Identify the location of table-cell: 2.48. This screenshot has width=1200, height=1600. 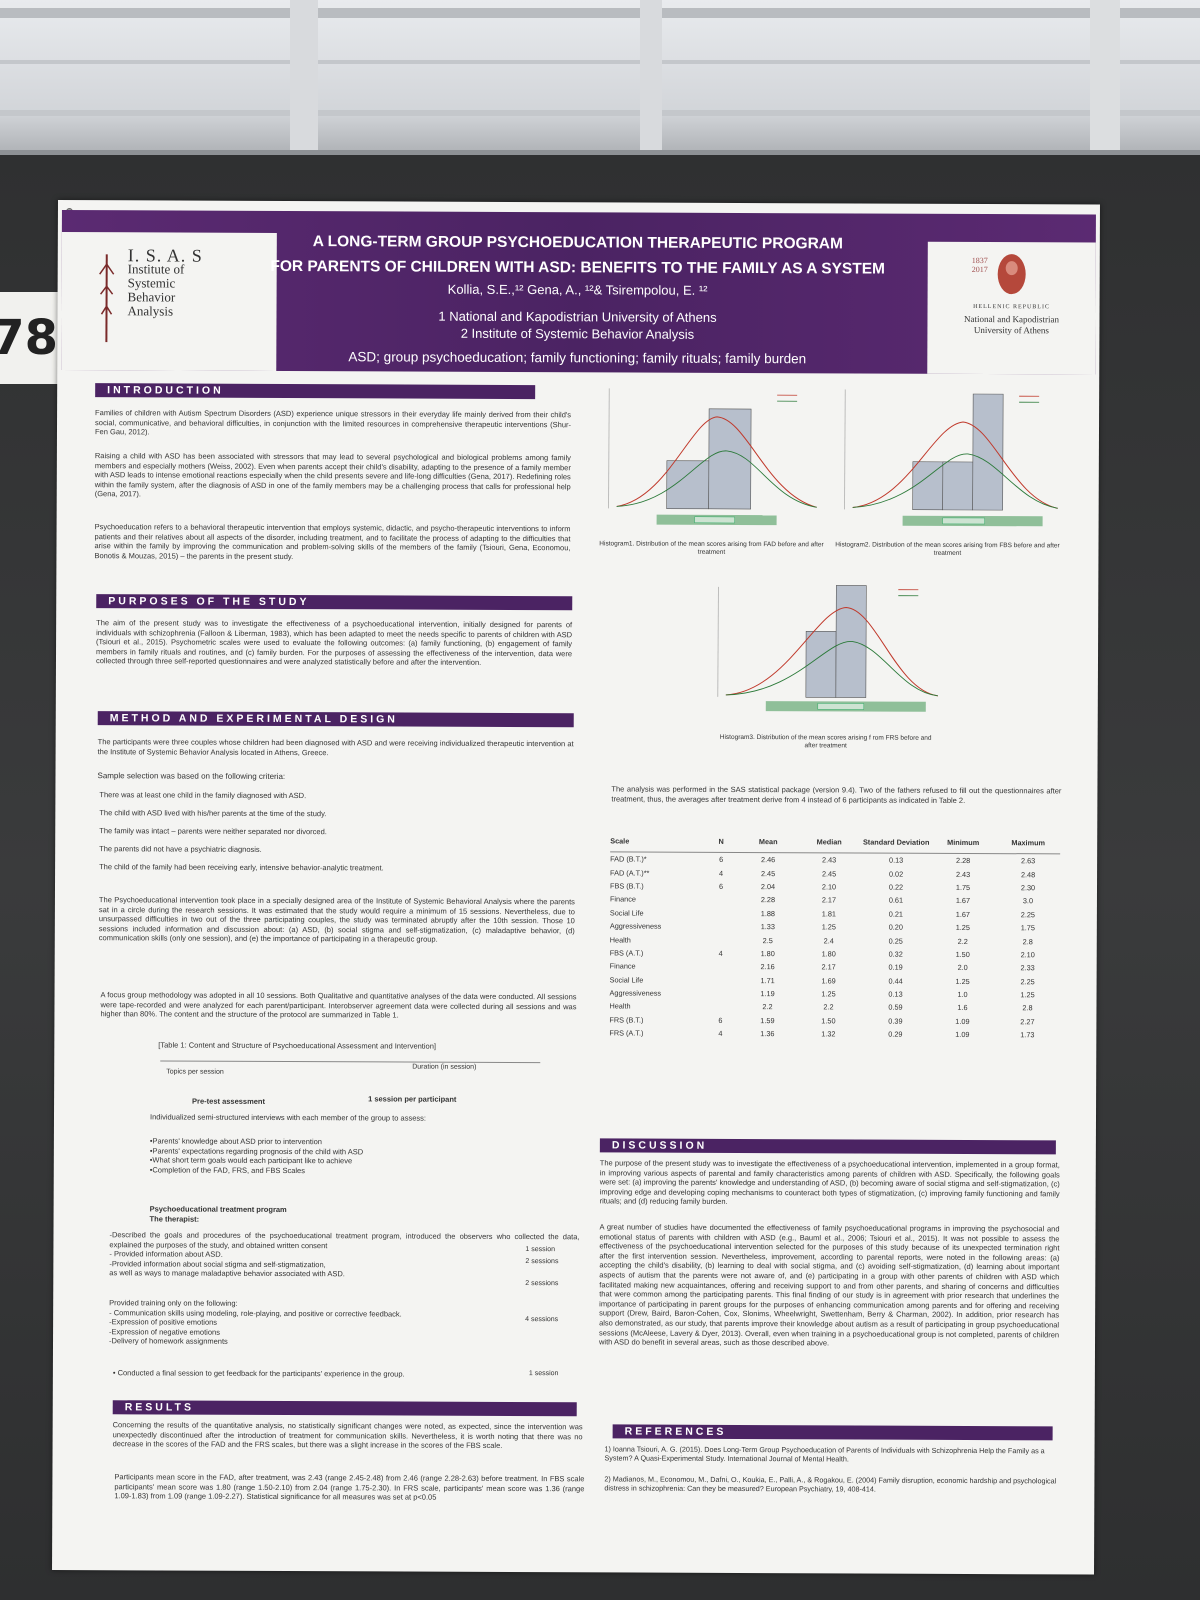
(1028, 874).